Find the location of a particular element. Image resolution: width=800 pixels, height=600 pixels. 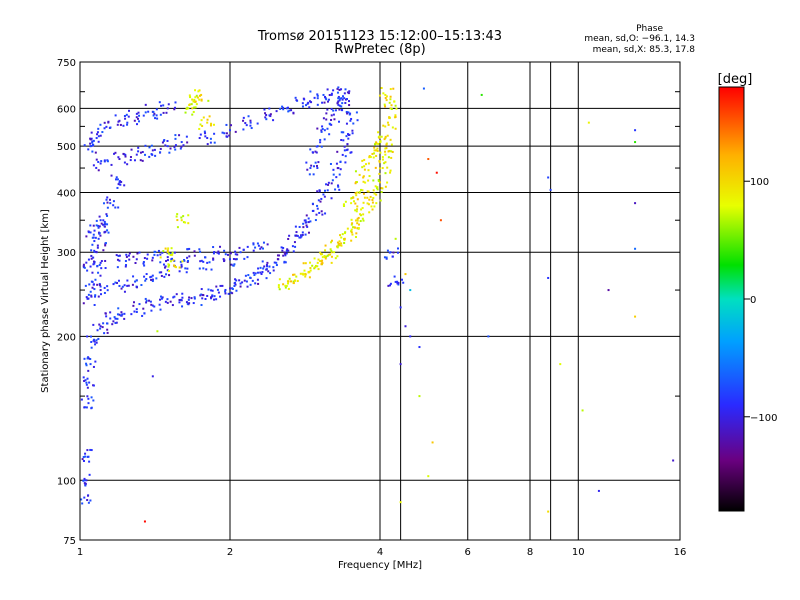

x-tick-label: 10 is located at coordinates (578, 552).